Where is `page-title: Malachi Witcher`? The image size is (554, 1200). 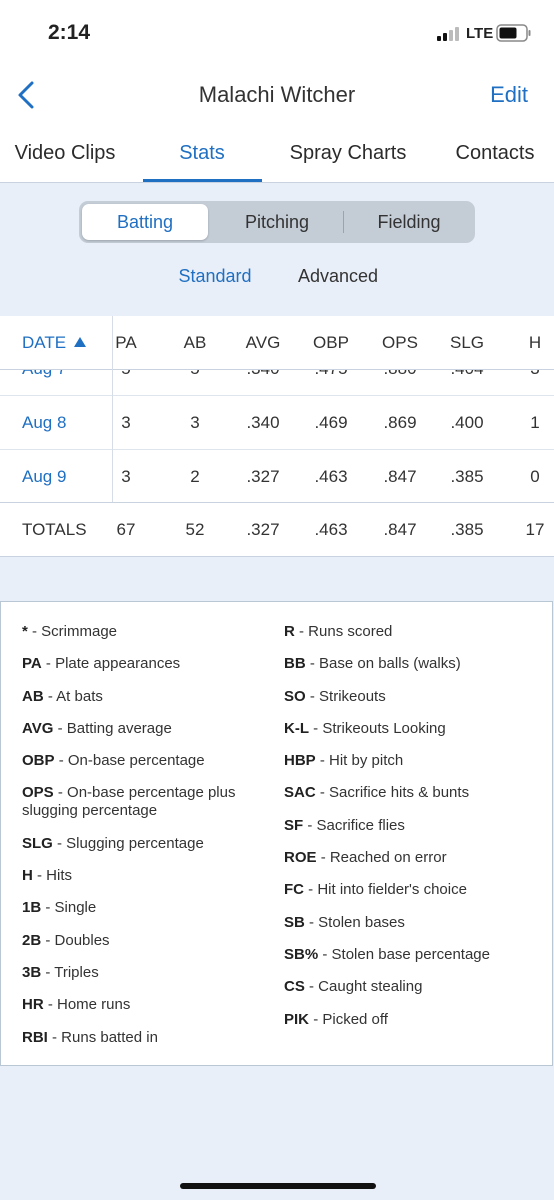
page-title: Malachi Witcher is located at coordinates (277, 94).